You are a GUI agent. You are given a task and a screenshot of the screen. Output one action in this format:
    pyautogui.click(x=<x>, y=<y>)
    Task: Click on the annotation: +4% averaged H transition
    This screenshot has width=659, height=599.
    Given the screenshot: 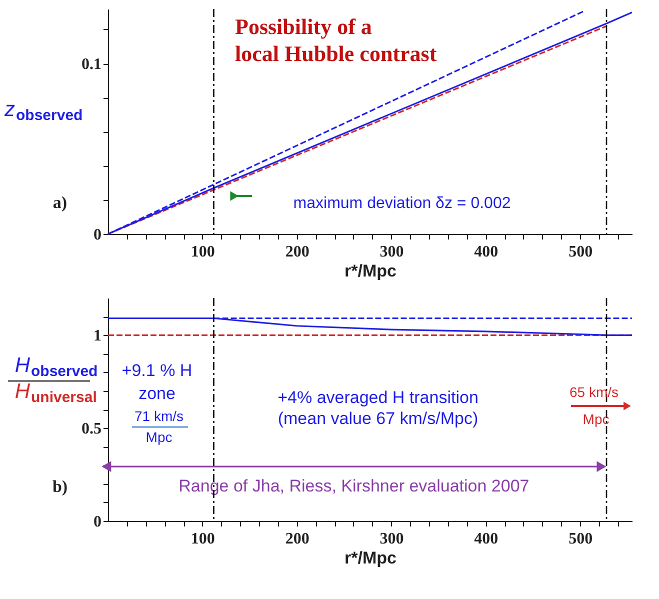 What is the action you would take?
    pyautogui.click(x=378, y=397)
    